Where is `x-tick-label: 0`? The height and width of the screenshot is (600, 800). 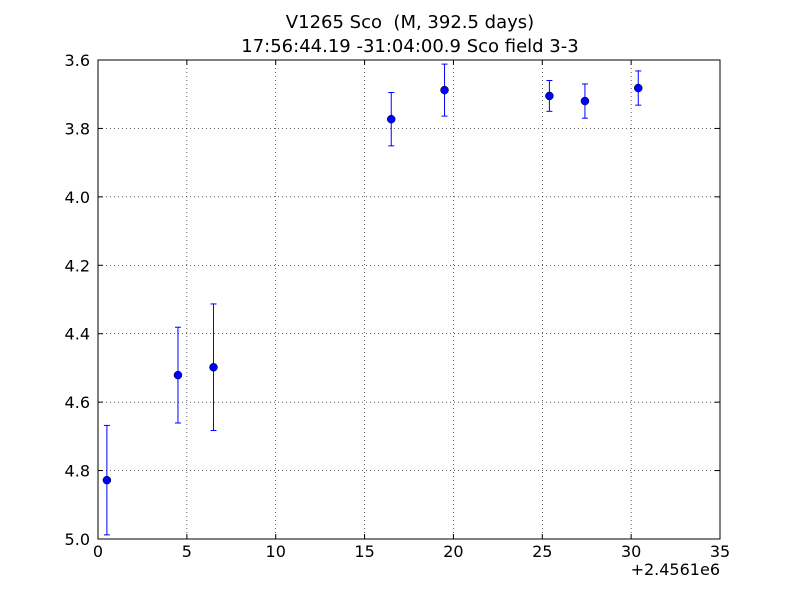 x-tick-label: 0 is located at coordinates (98, 551).